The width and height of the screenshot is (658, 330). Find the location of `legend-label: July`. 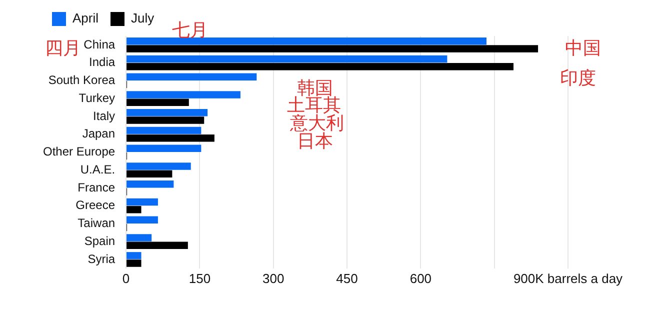

legend-label: July is located at coordinates (143, 18).